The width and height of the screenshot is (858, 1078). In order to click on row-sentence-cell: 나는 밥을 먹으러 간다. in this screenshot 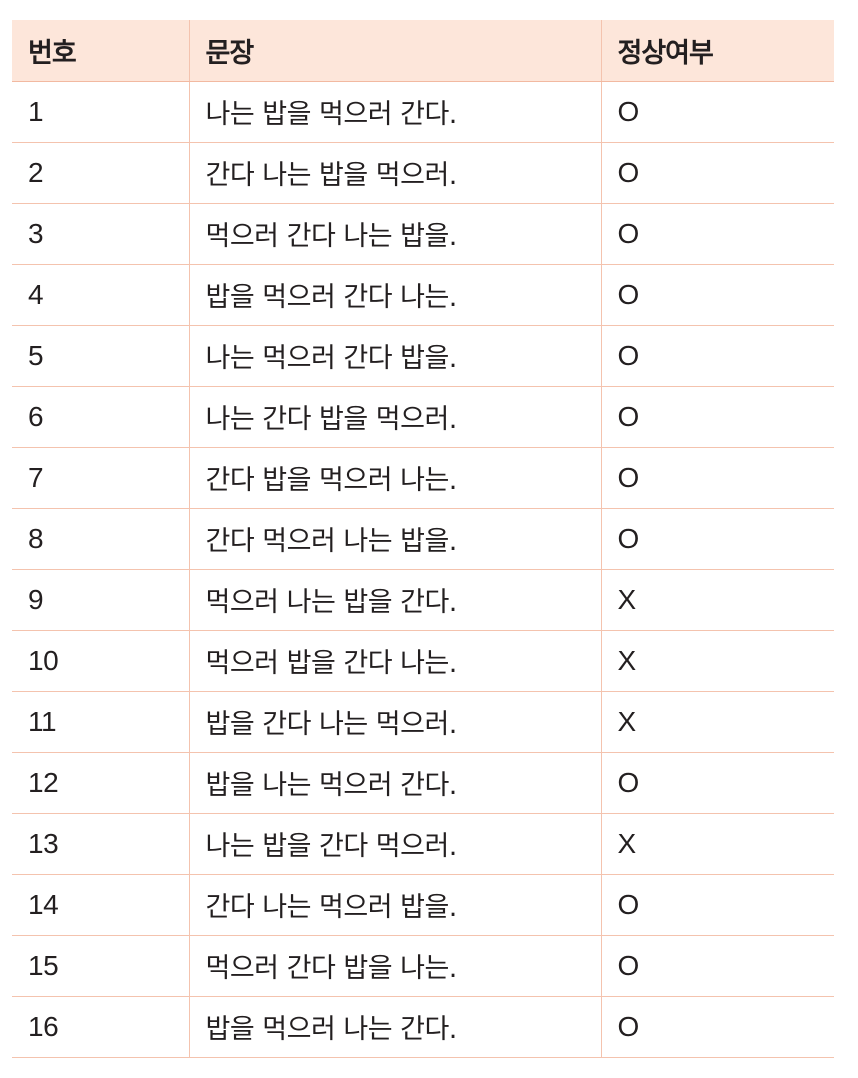, I will do `click(394, 112)`.